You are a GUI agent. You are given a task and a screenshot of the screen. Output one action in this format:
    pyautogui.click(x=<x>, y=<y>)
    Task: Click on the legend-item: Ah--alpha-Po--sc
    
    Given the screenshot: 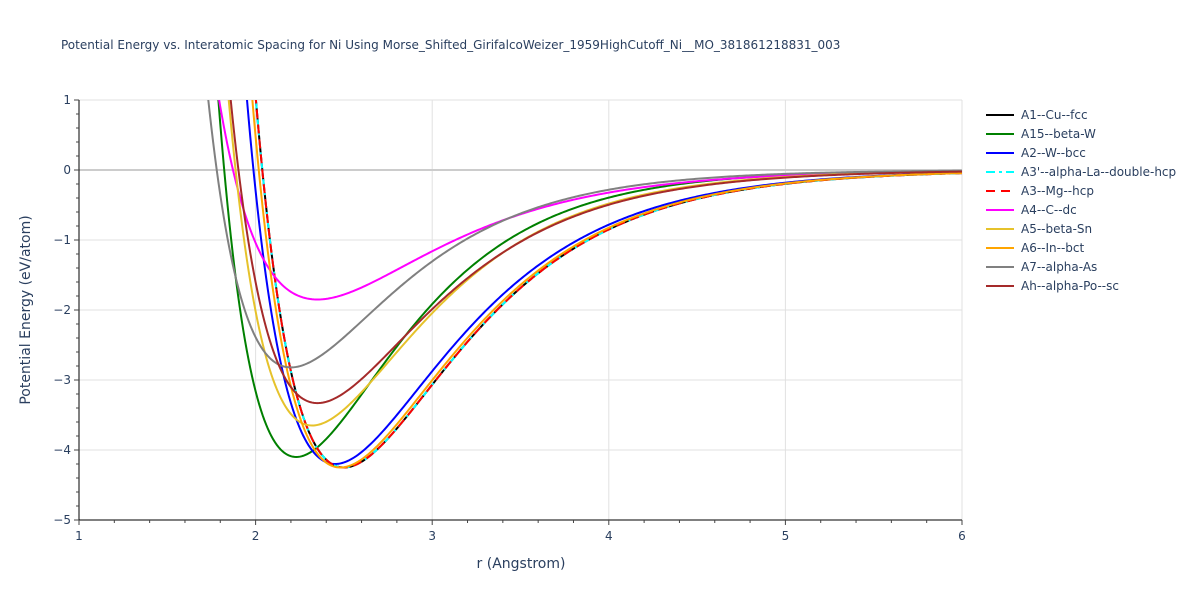 What is the action you would take?
    pyautogui.click(x=1080, y=285)
    